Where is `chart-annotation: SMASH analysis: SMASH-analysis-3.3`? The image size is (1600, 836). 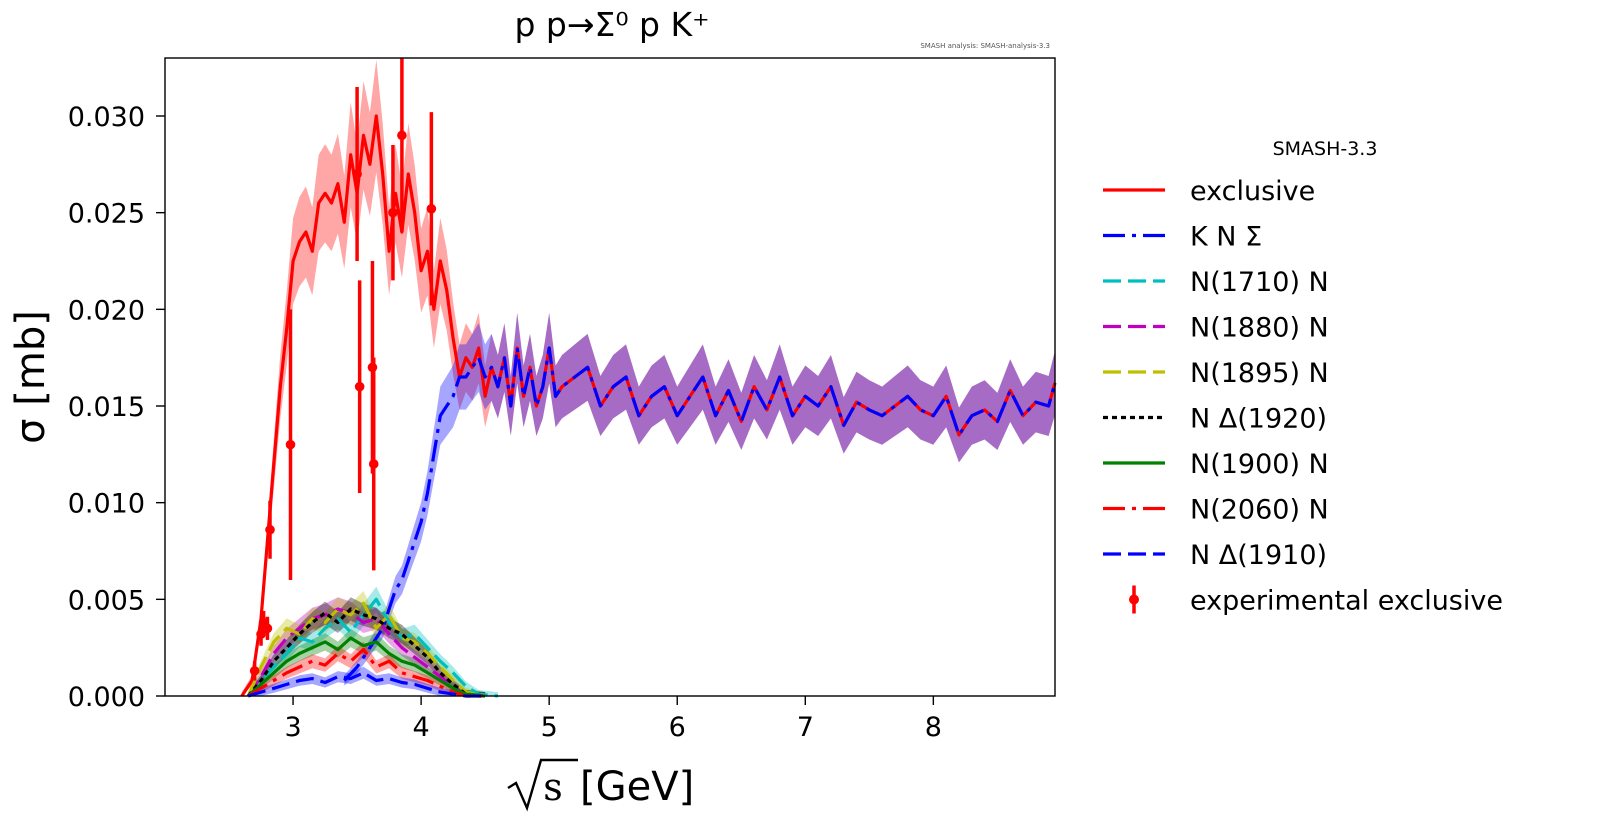 chart-annotation: SMASH analysis: SMASH-analysis-3.3 is located at coordinates (985, 46).